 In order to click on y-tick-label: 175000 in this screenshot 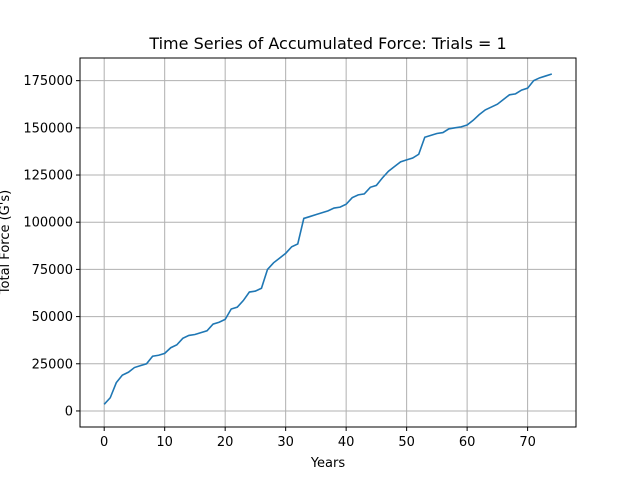, I will do `click(48, 81)`.